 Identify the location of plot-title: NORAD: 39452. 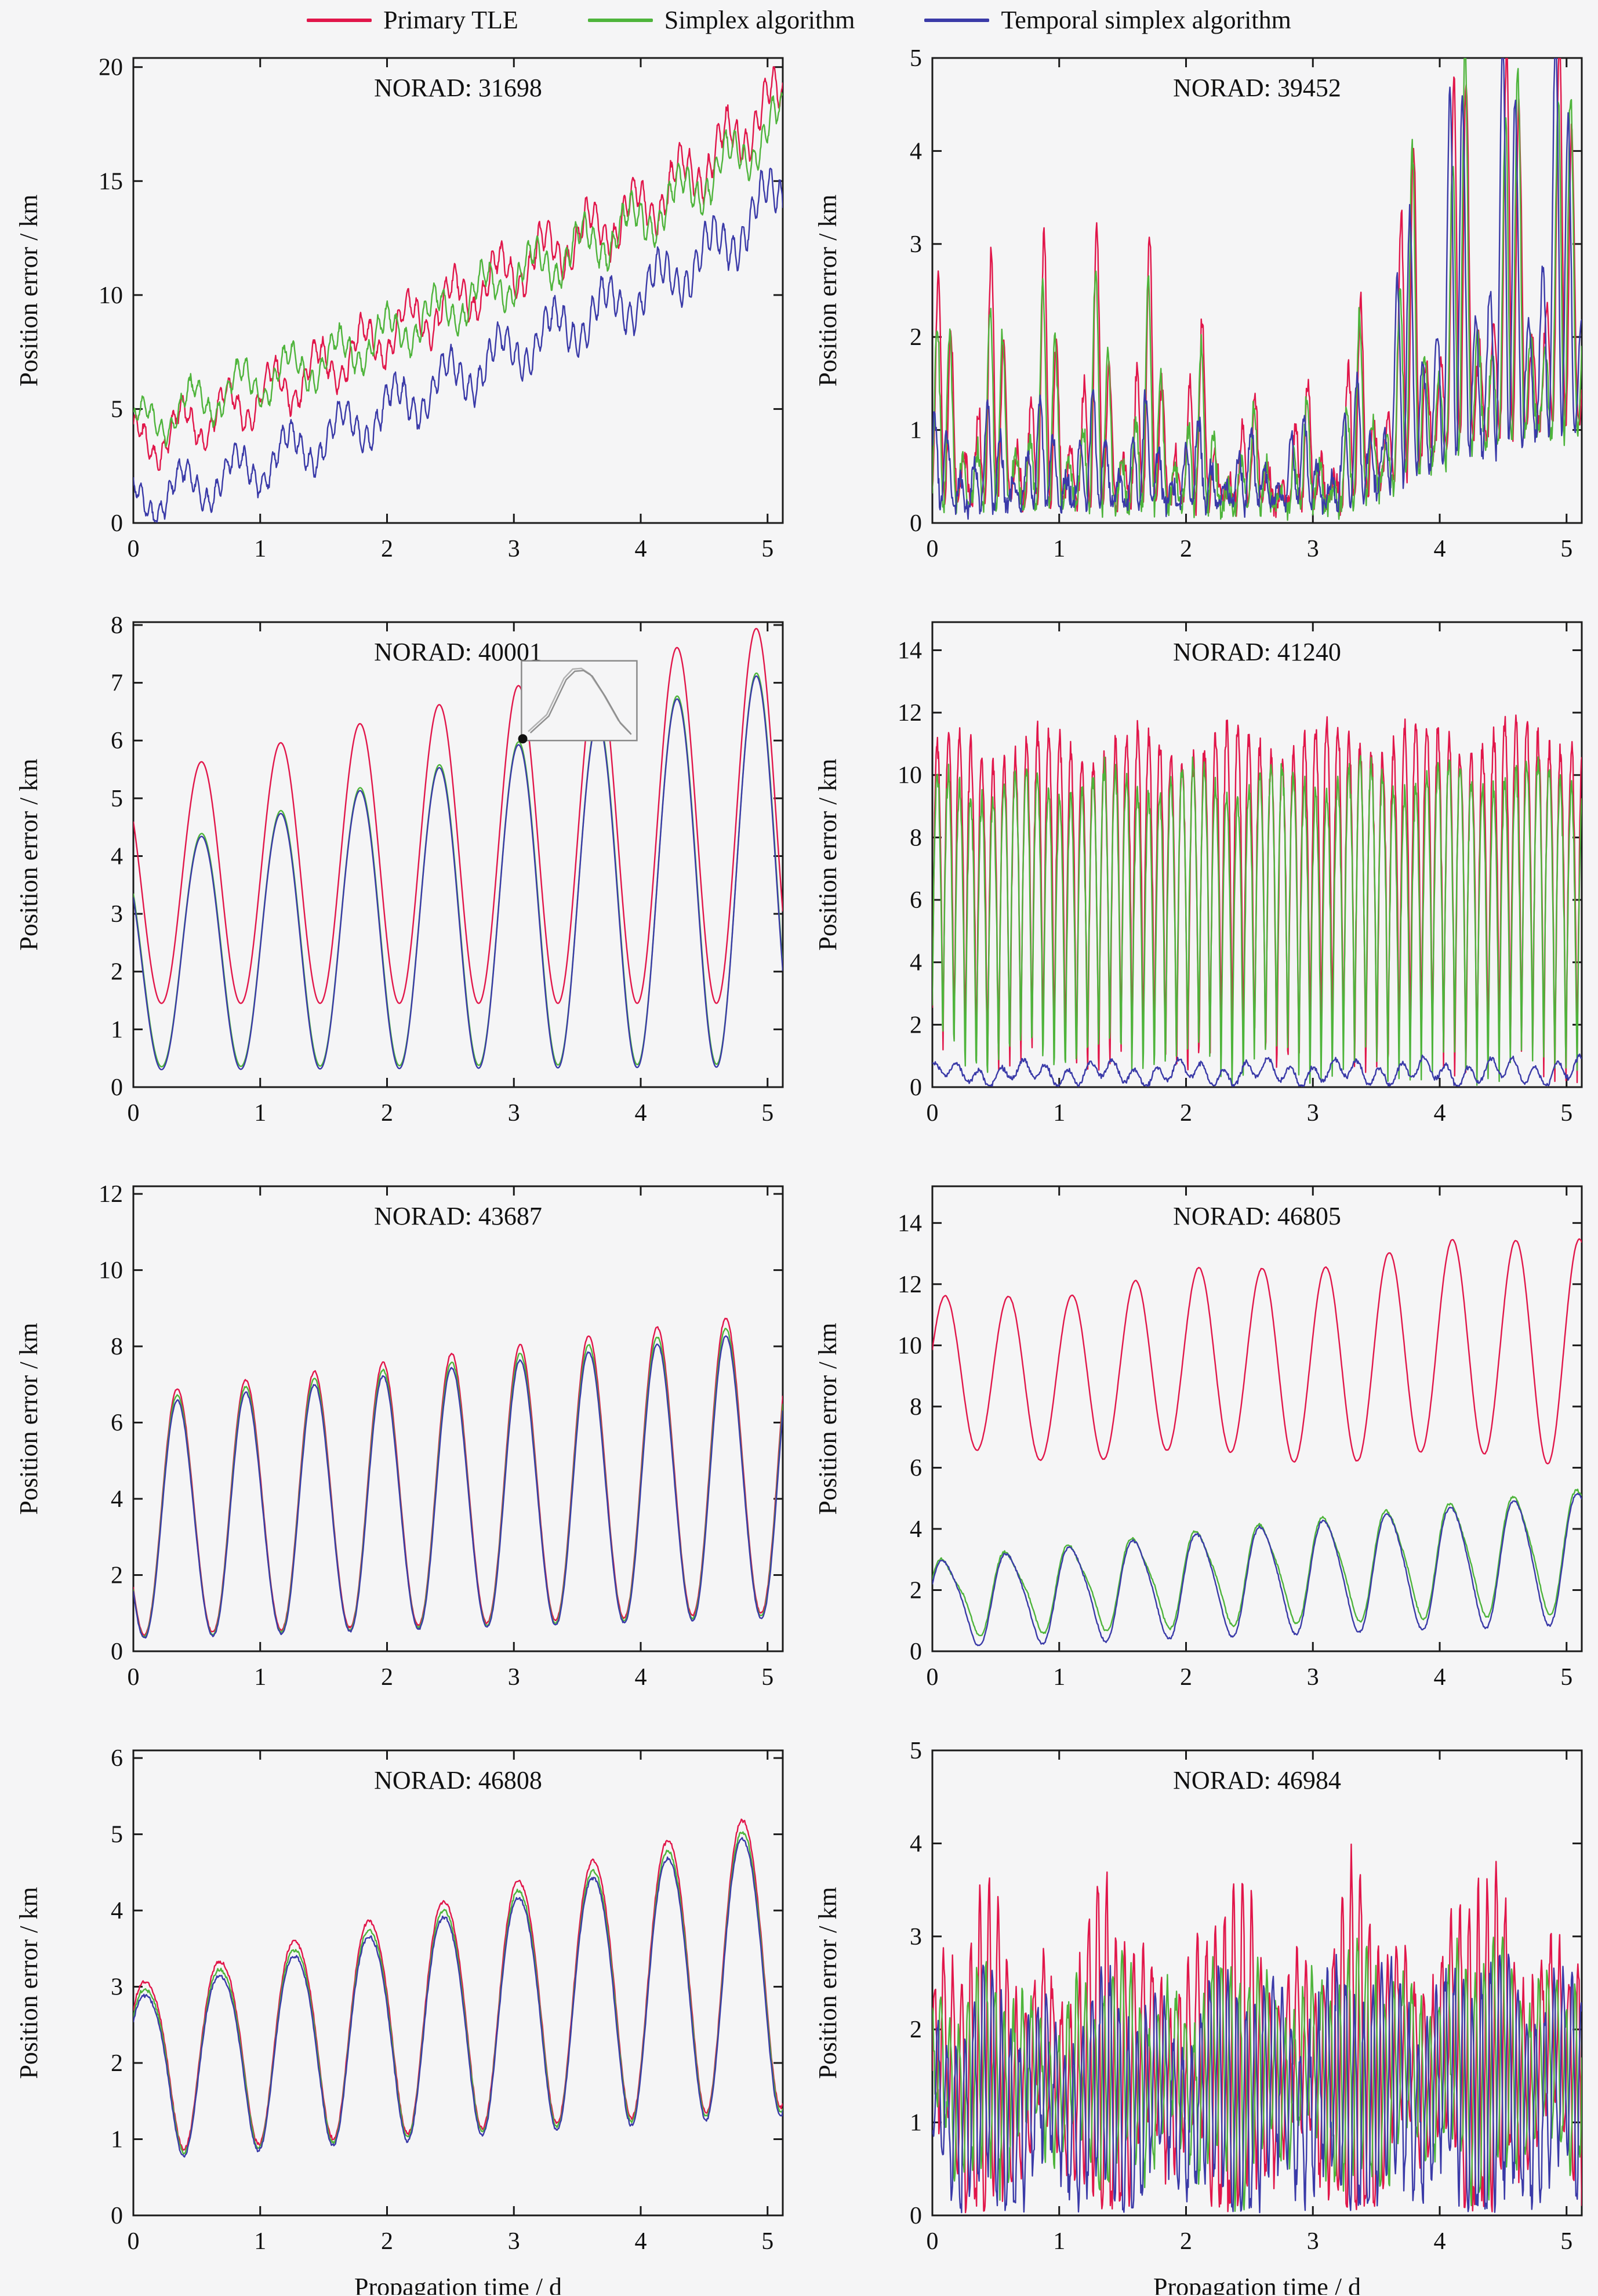
(1257, 88).